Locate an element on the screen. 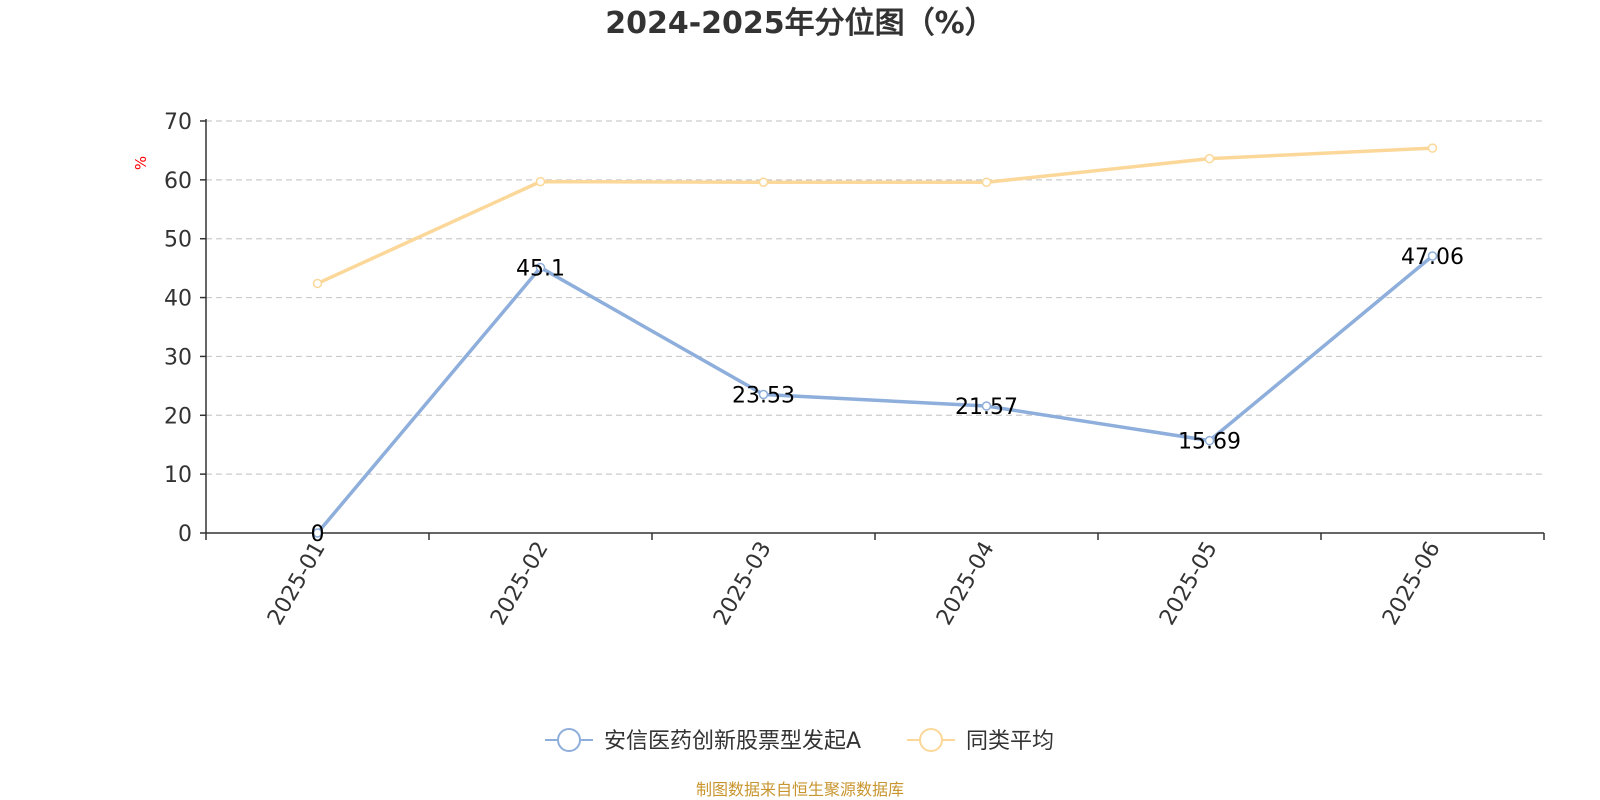  legend-item-fund: 安信医药创新股票型发起A is located at coordinates (703, 741).